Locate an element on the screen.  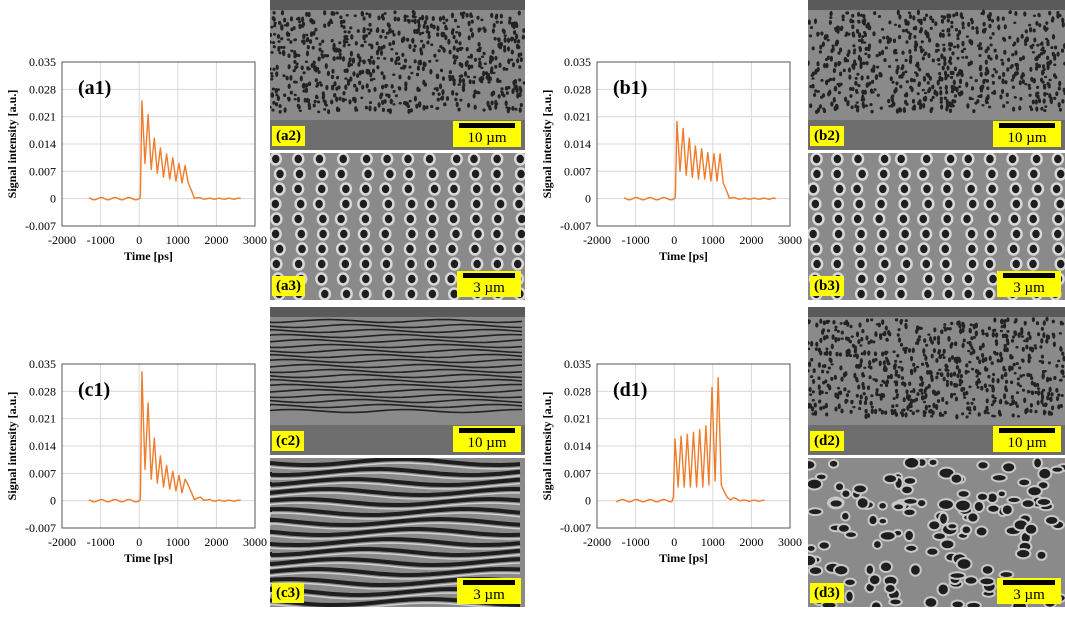
scale-text-a2: 10 µm is located at coordinates (487, 138).